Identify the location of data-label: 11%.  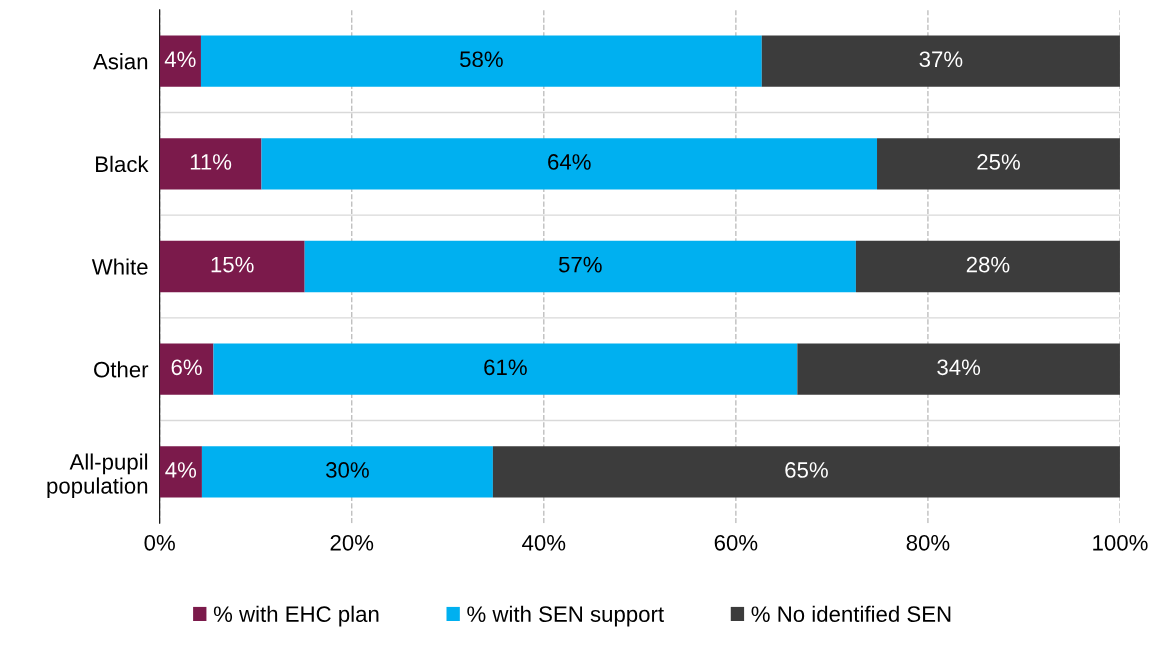
(211, 162).